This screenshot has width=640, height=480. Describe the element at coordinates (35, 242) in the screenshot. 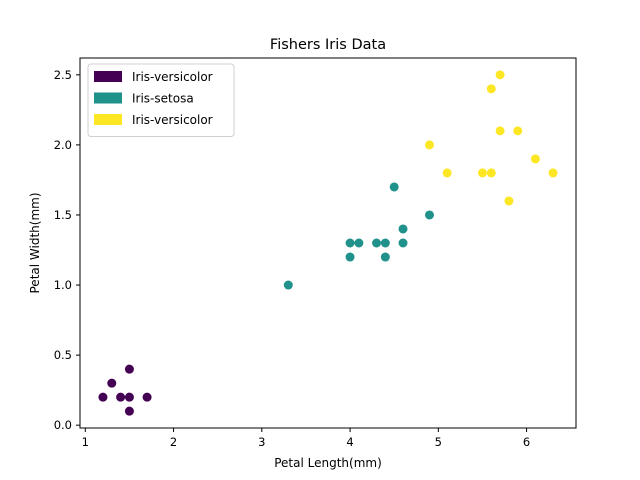

I see `y-axis-label: Petal Width(mm)` at that location.